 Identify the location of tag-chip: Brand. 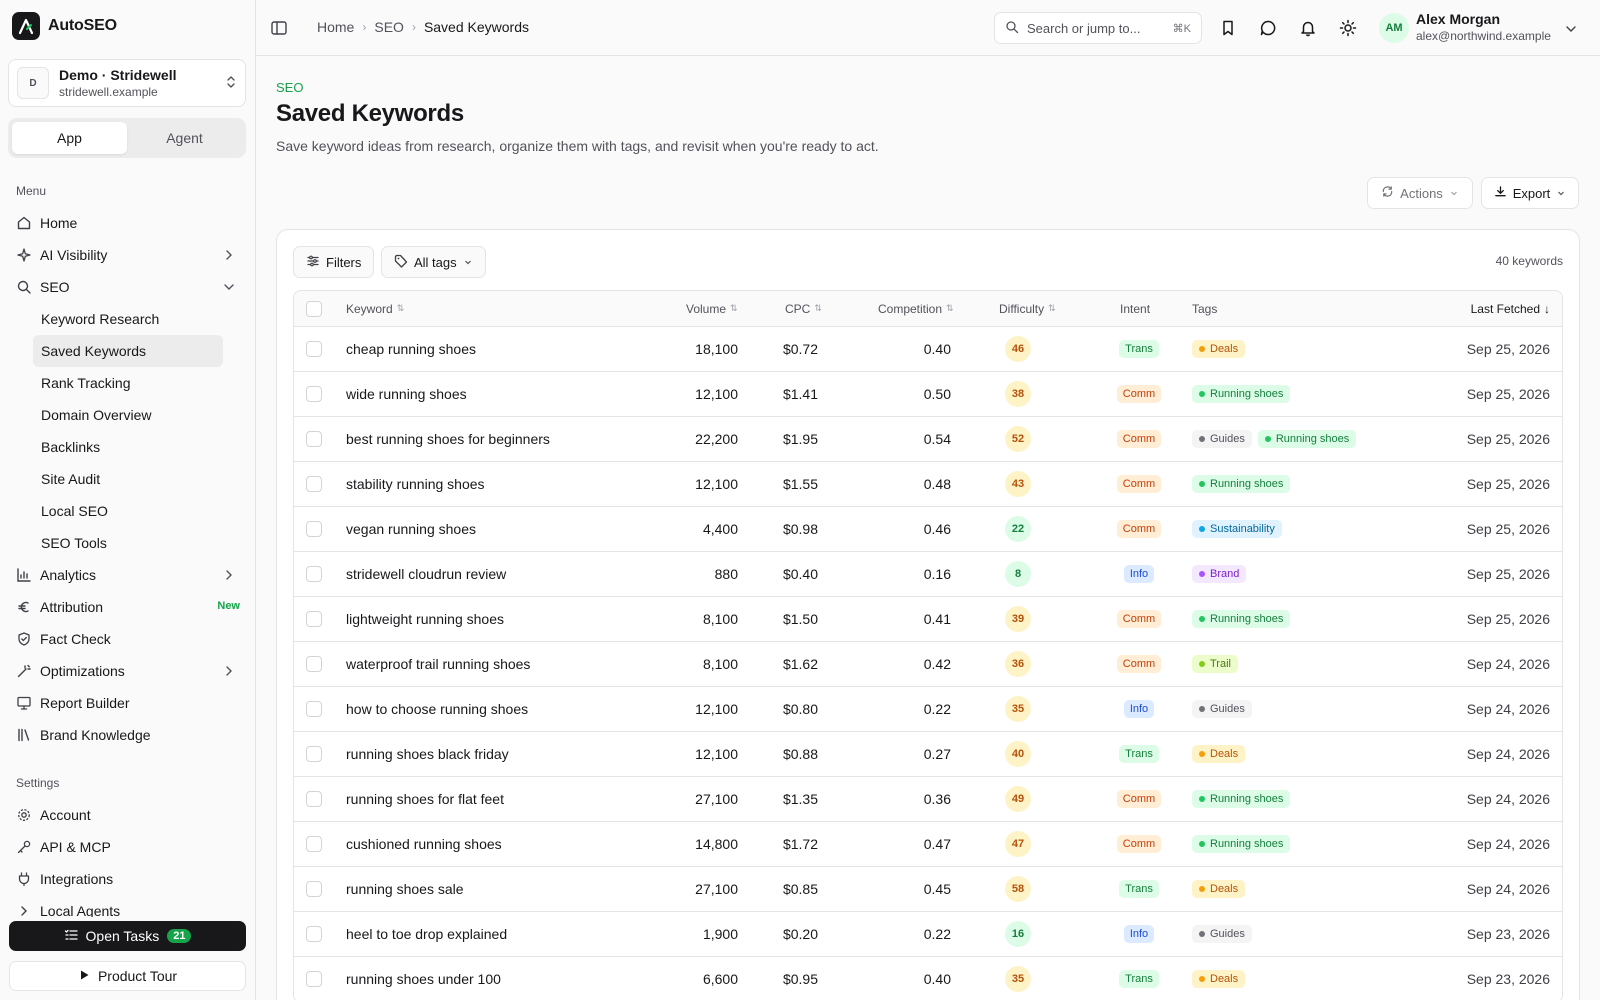
(1219, 574).